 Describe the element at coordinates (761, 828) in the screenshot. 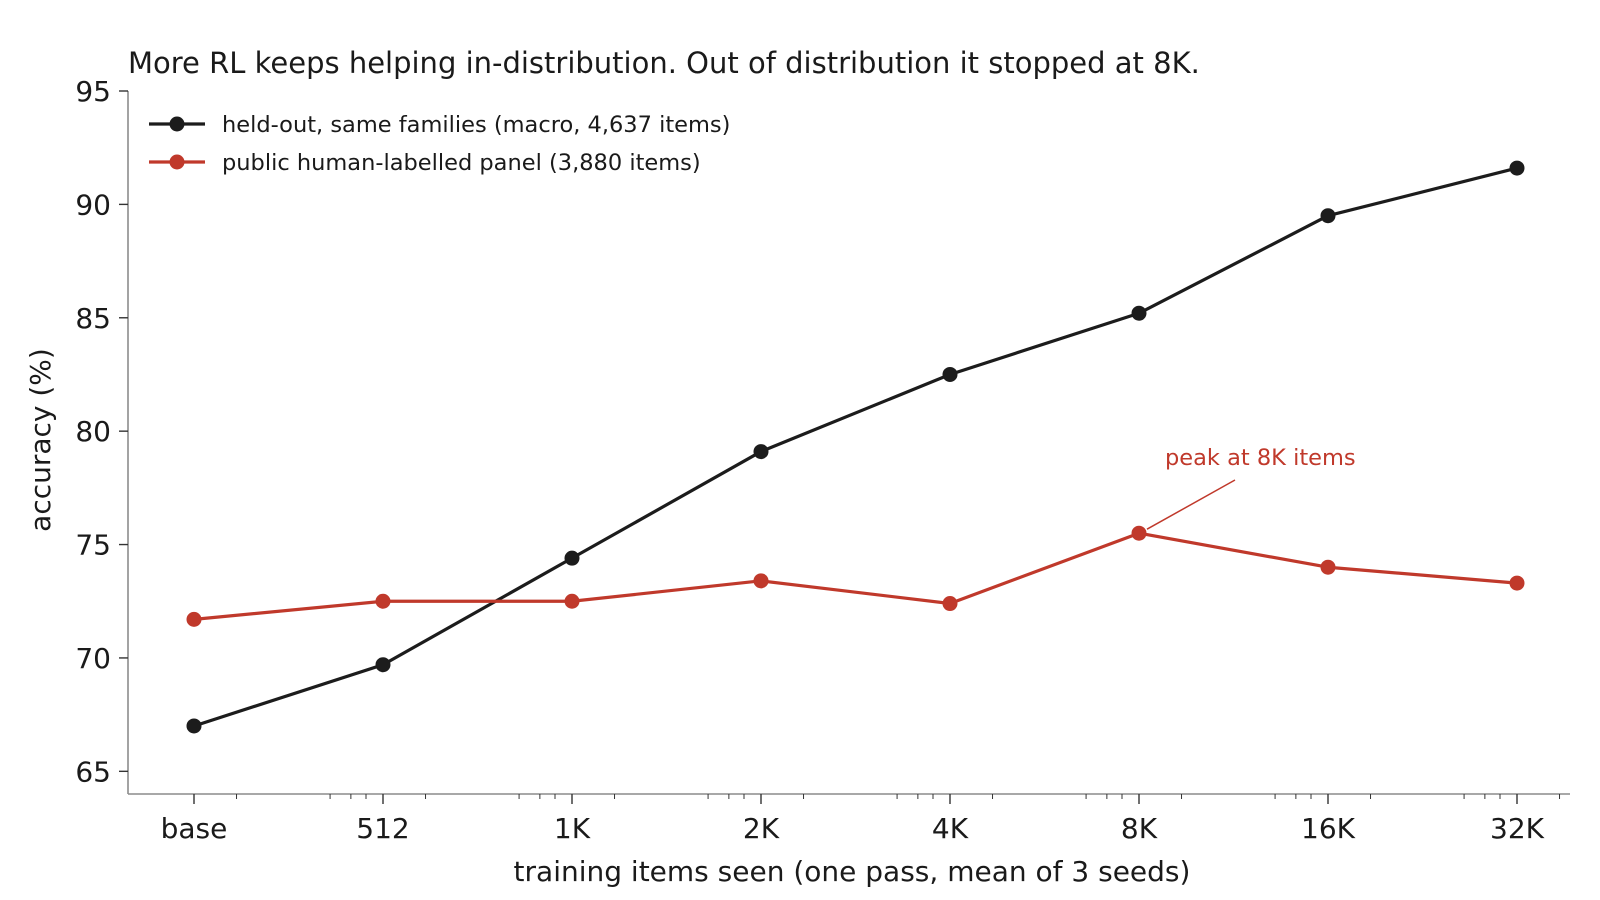

I see `x-tick-label-2k: 2K` at that location.